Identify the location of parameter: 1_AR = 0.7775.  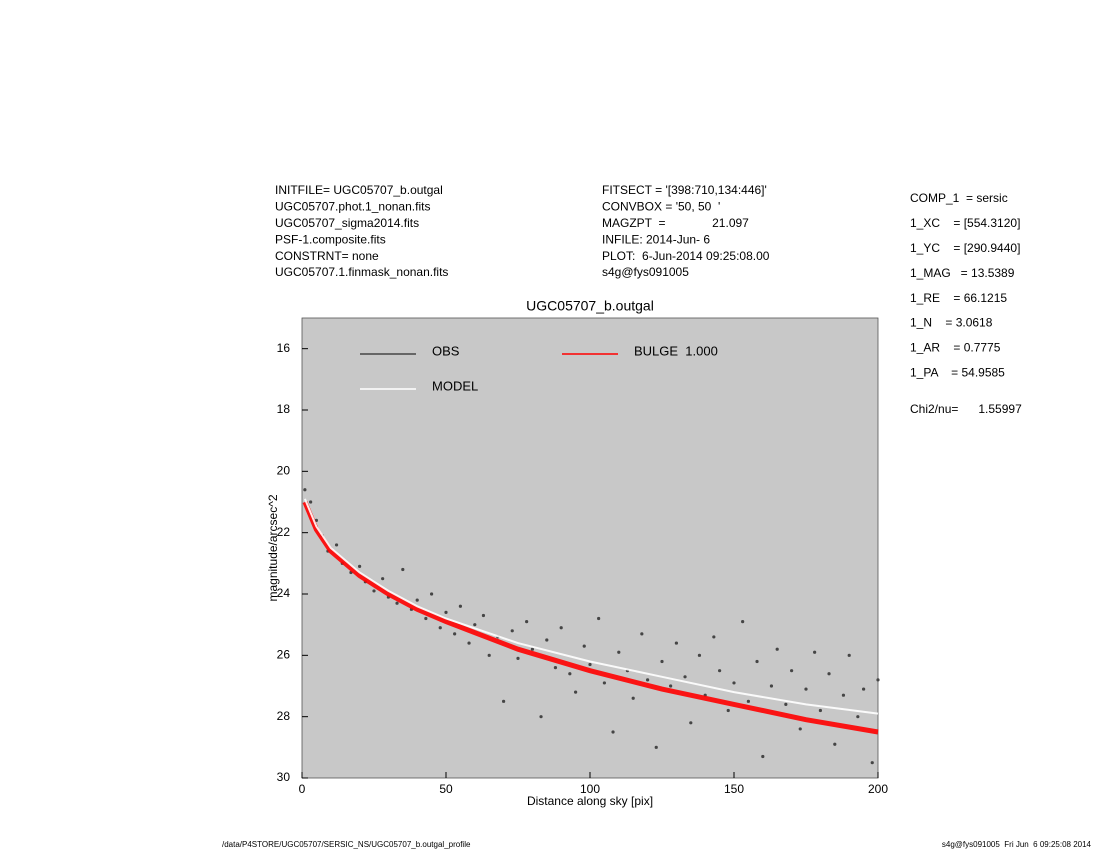
(955, 348).